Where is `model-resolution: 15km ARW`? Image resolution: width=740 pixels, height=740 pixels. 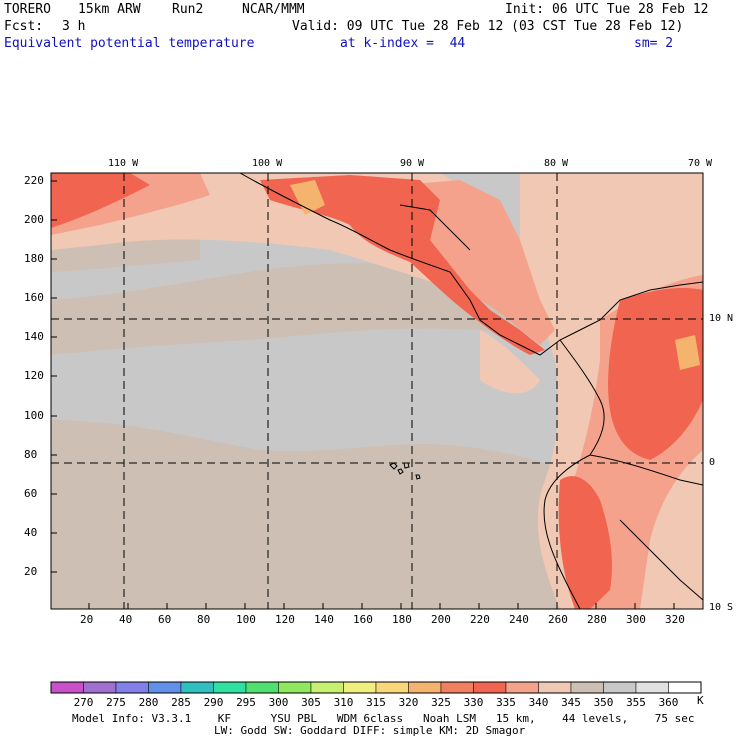
model-resolution: 15km ARW is located at coordinates (109, 9).